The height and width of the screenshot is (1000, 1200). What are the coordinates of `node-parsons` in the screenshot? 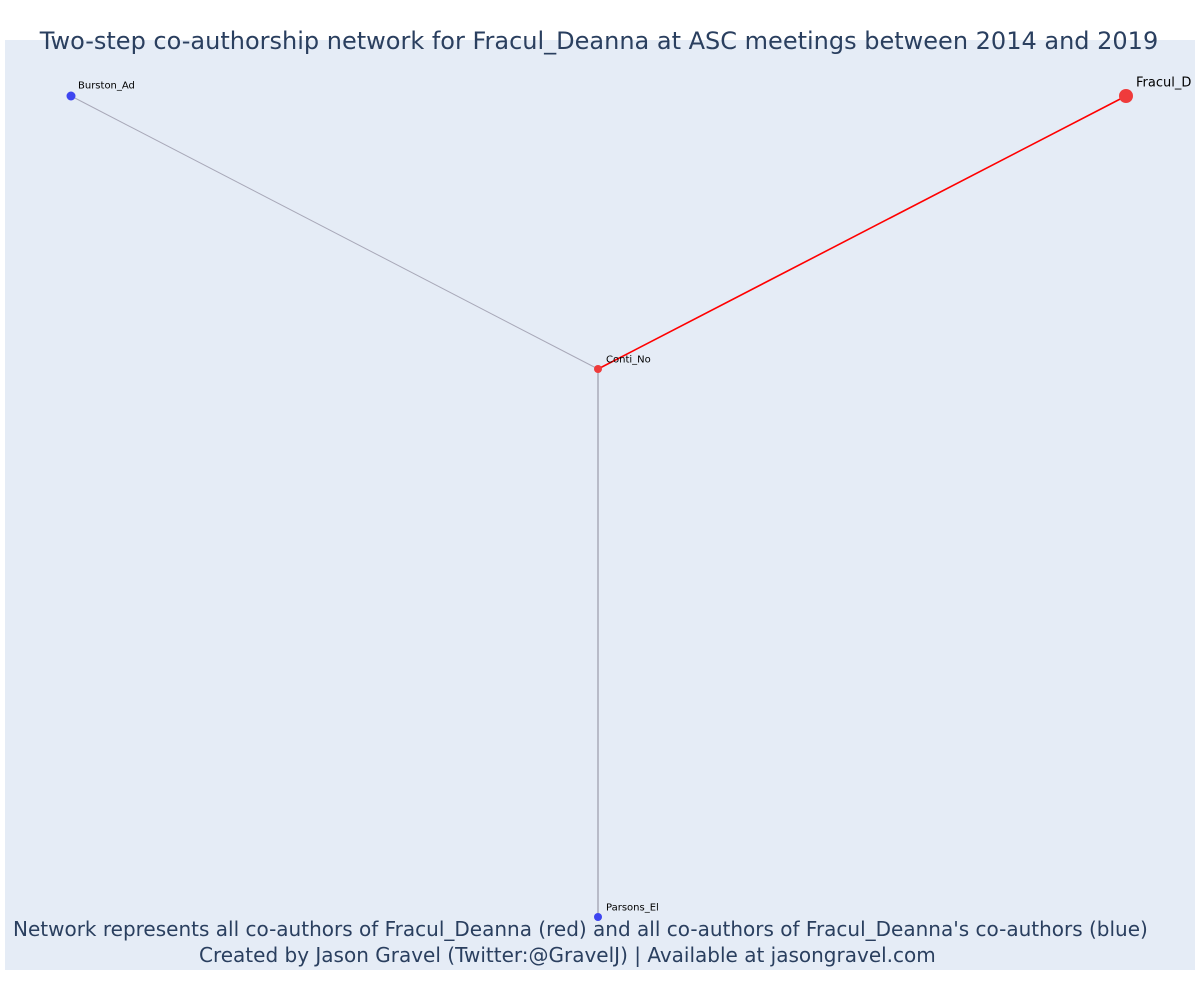 It's located at (598, 917).